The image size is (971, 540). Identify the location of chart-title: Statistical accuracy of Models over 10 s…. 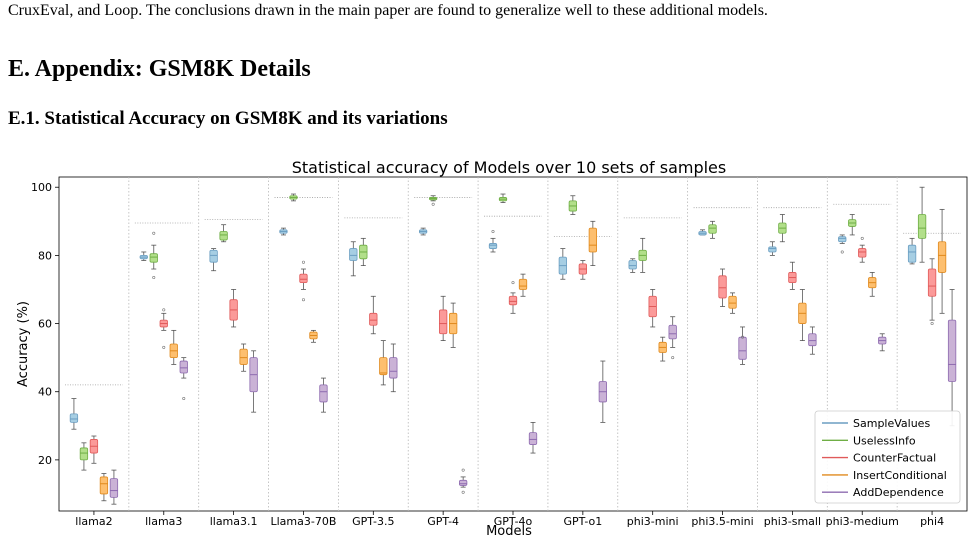
(509, 167).